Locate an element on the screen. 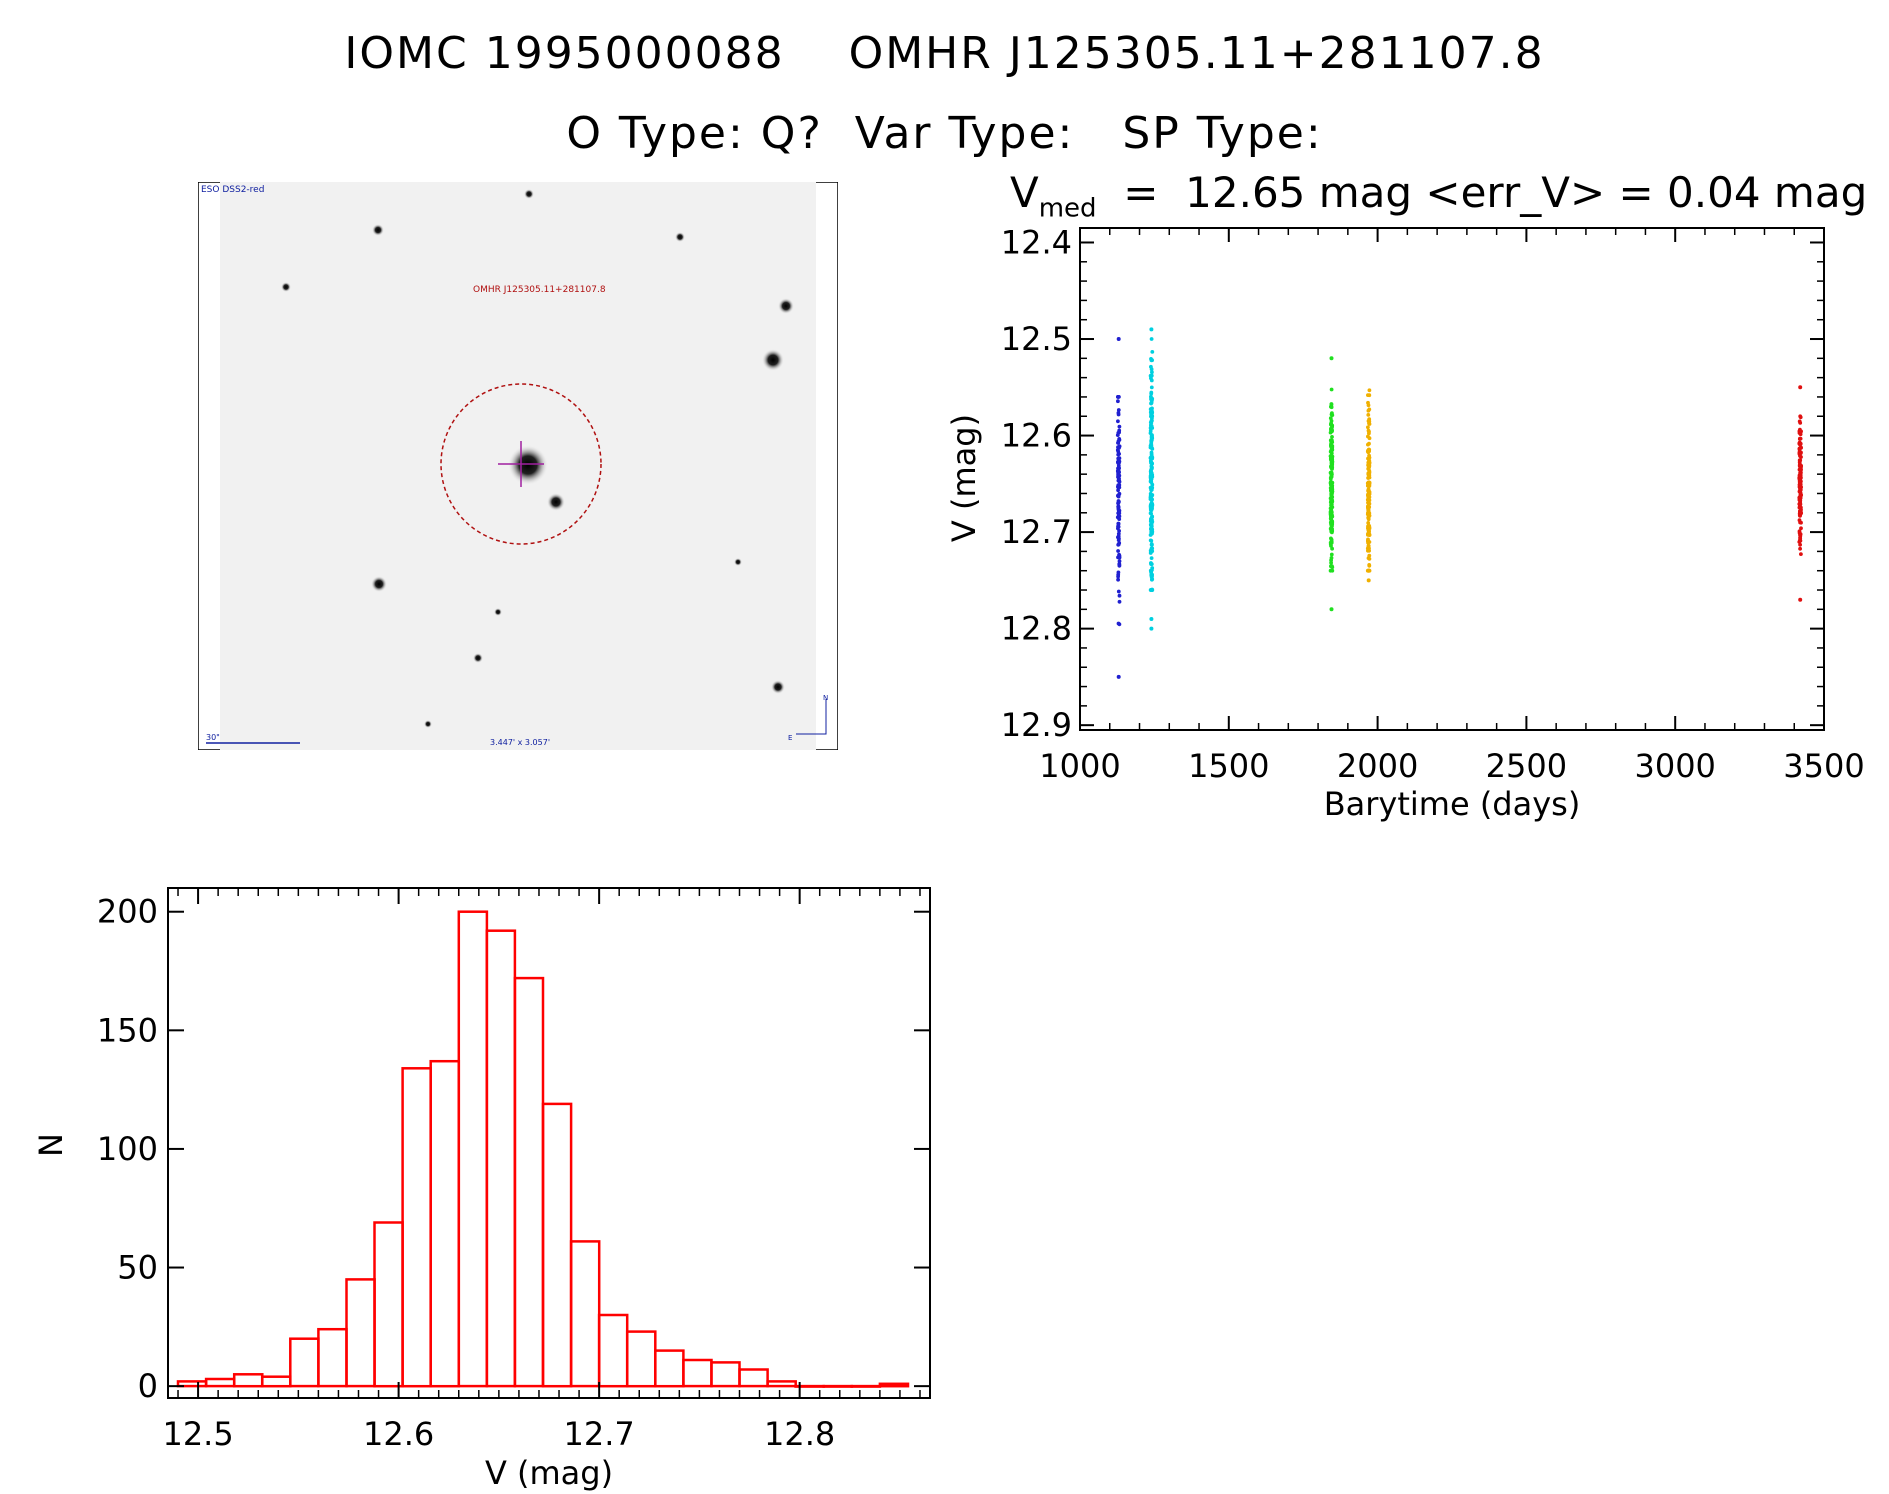 This screenshot has width=1889, height=1494. histogram-bar is located at coordinates (781, 1384).